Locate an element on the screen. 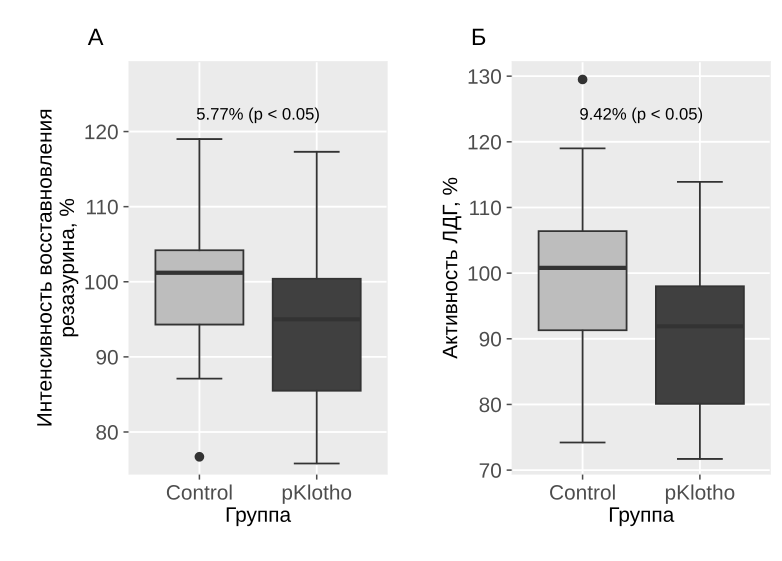 Image resolution: width=782 pixels, height=561 pixels. annotation: 5.77% (p < 0.05) is located at coordinates (257, 116).